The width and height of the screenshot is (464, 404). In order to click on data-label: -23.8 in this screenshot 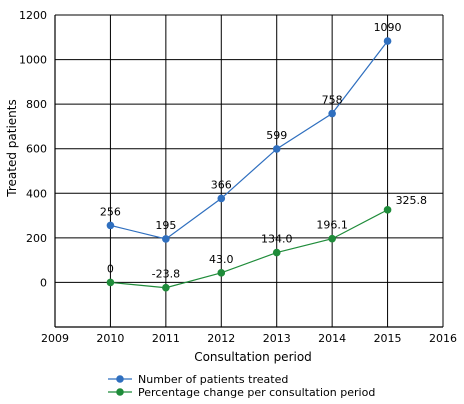, I will do `click(166, 274)`.